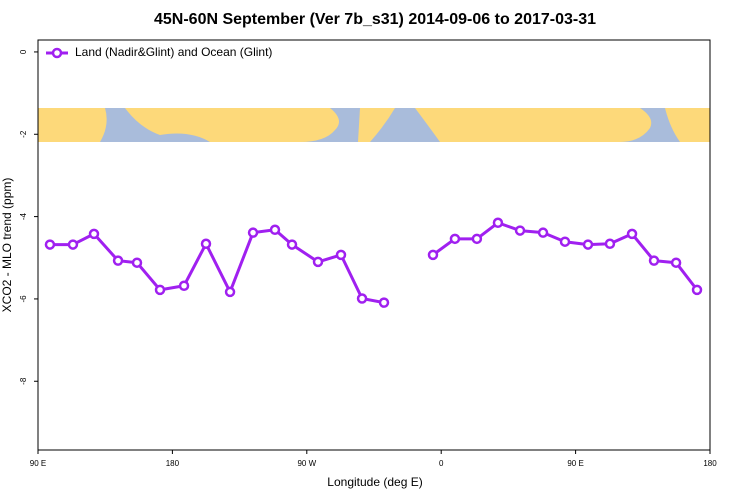 This screenshot has width=750, height=500. I want to click on x-tick-label: 90 W, so click(306, 463).